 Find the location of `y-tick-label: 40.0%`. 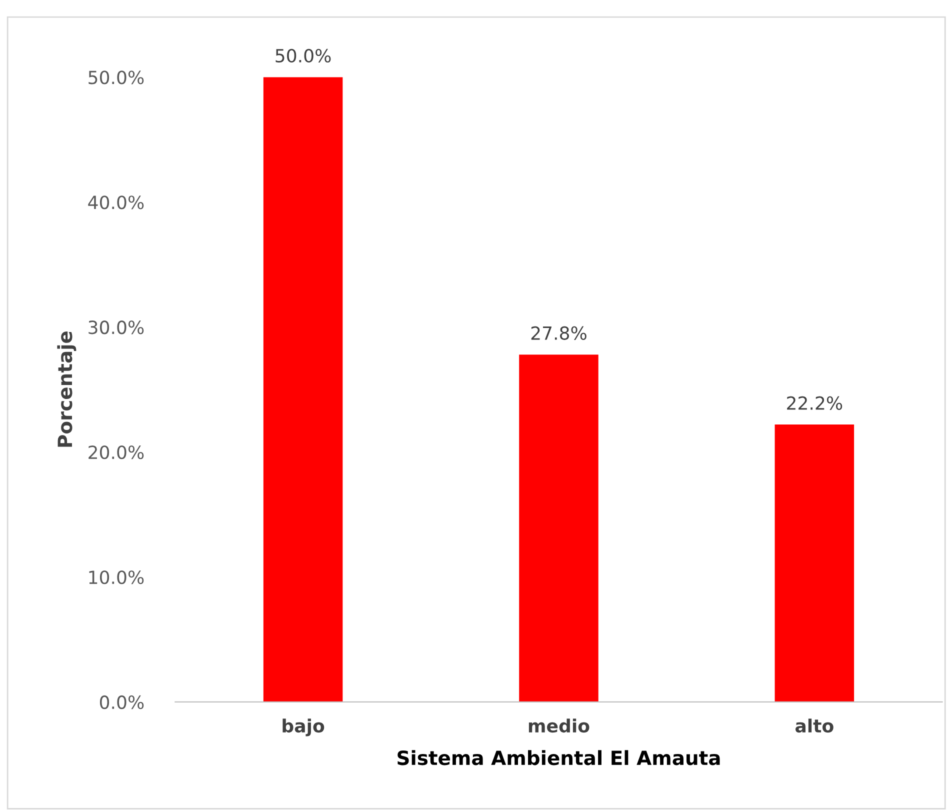

y-tick-label: 40.0% is located at coordinates (116, 203).